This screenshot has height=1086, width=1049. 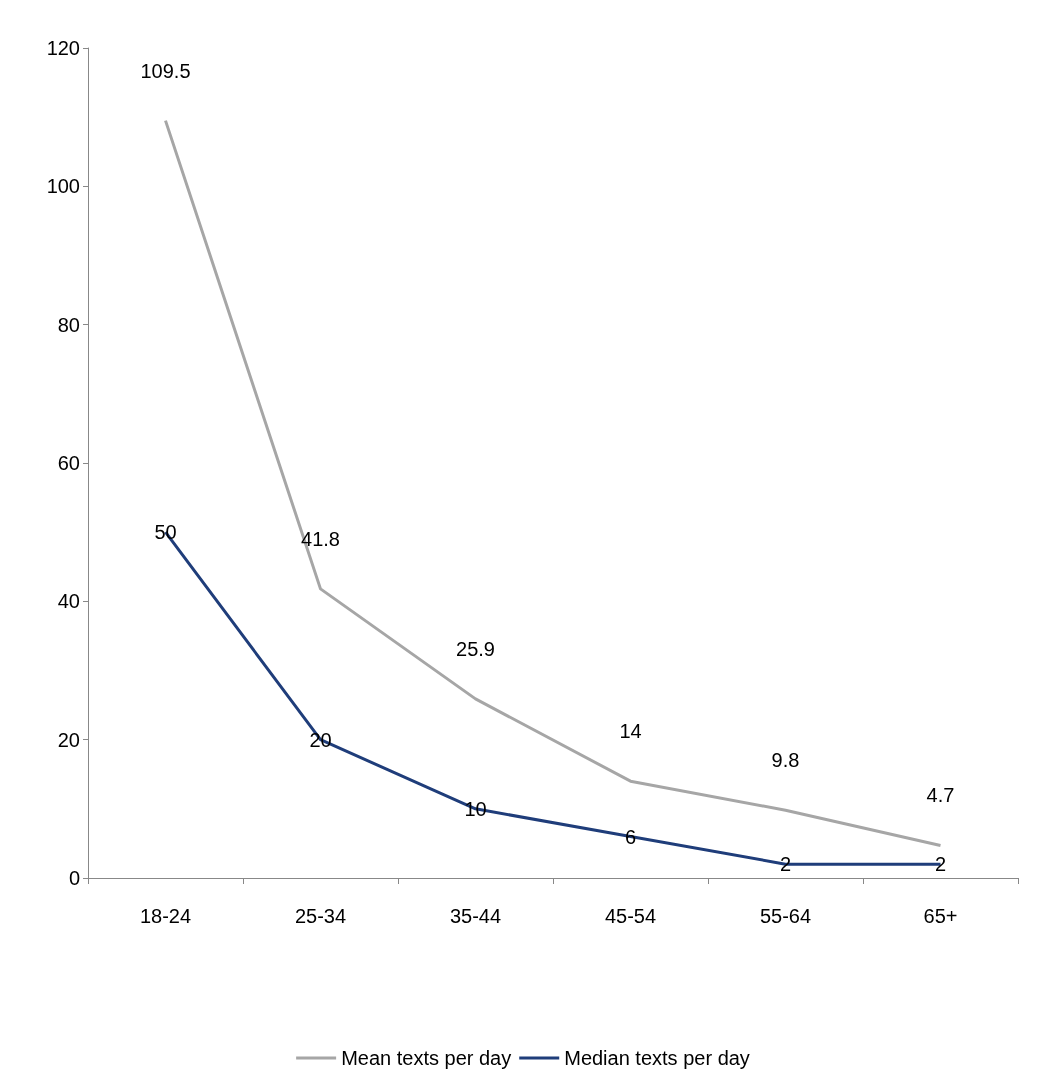 I want to click on y-tick-label: 80, so click(x=68, y=324).